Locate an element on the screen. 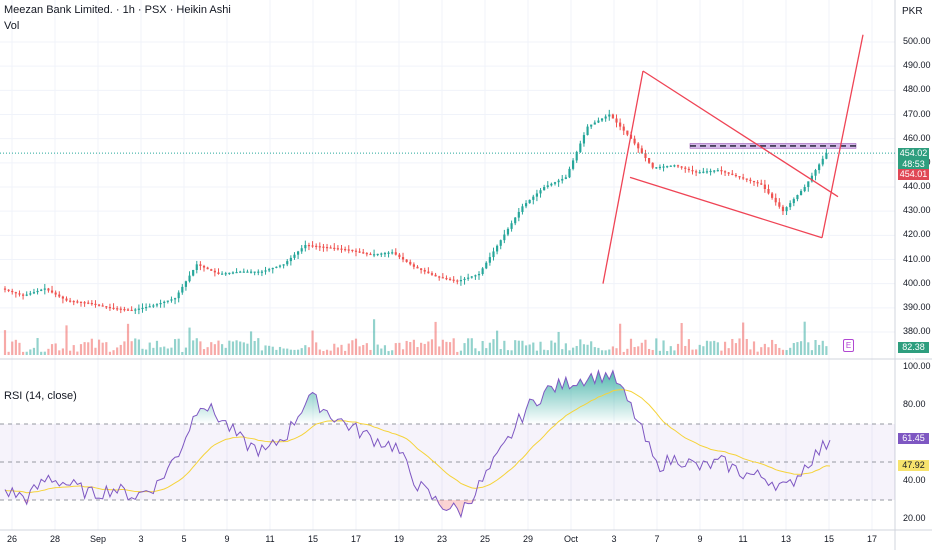 This screenshot has width=932, height=555. time-tick-label: 9 is located at coordinates (227, 539).